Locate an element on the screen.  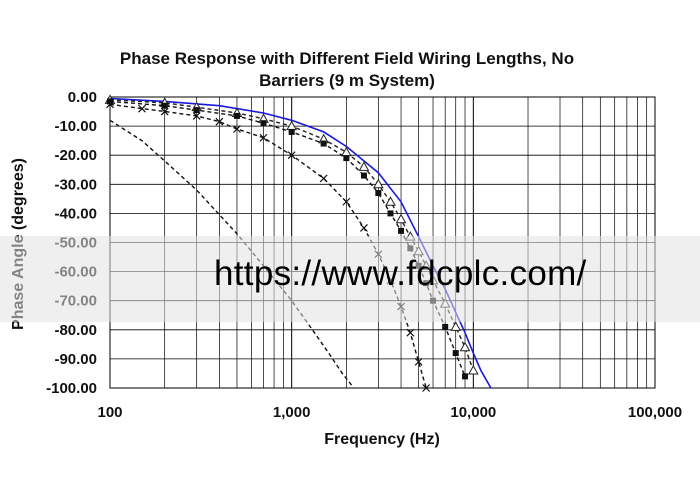
y-tick-label: 0.00 is located at coordinates (82, 97).